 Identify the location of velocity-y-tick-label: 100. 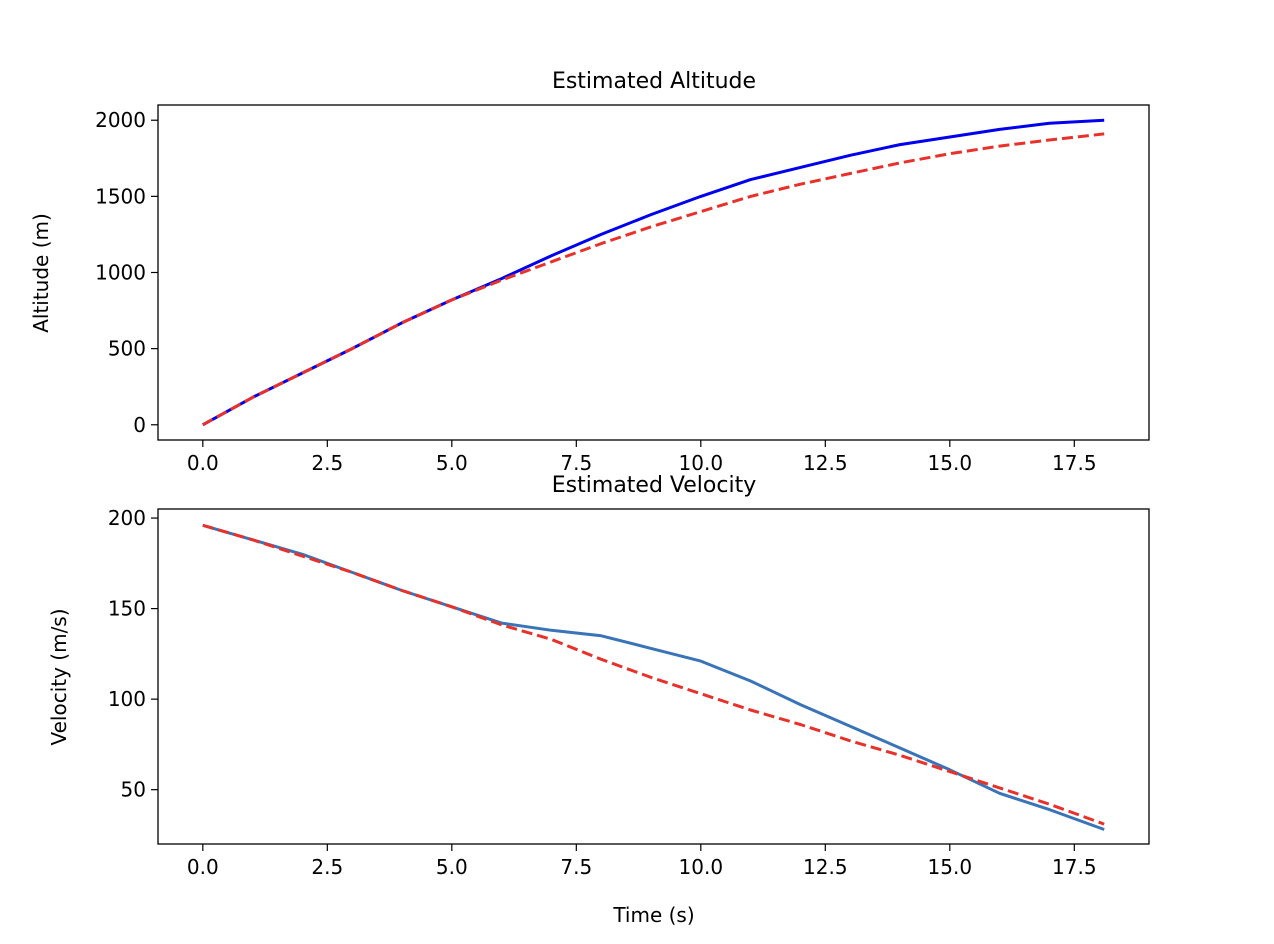
(127, 699).